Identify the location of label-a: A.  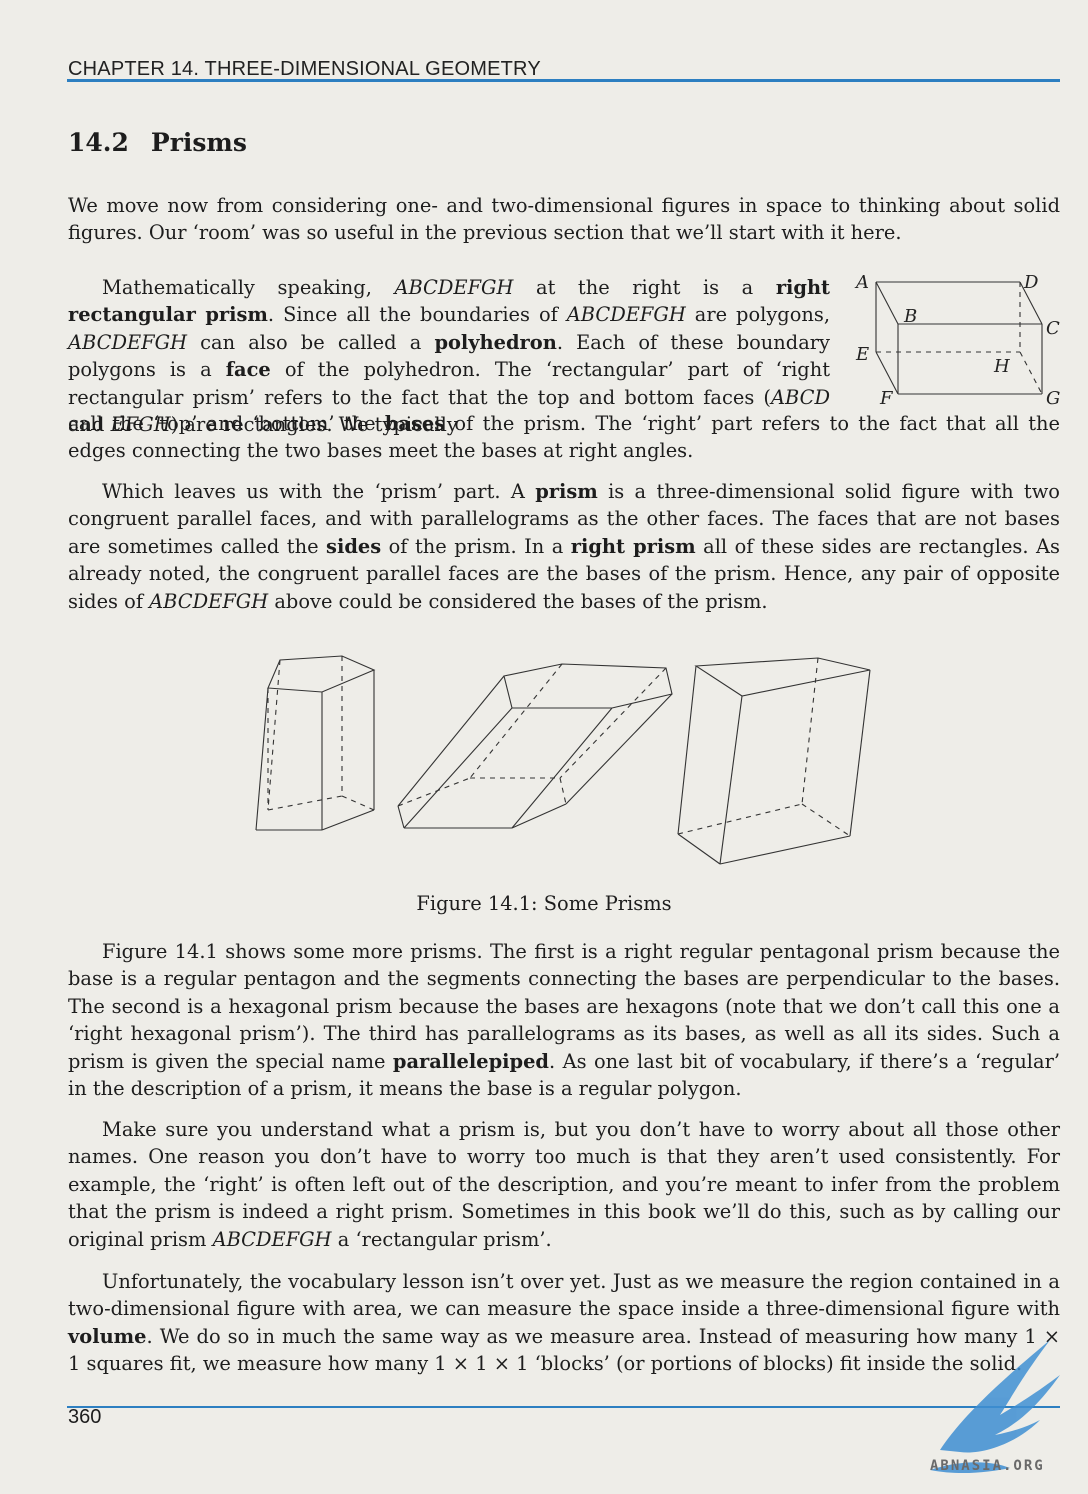
(861, 282).